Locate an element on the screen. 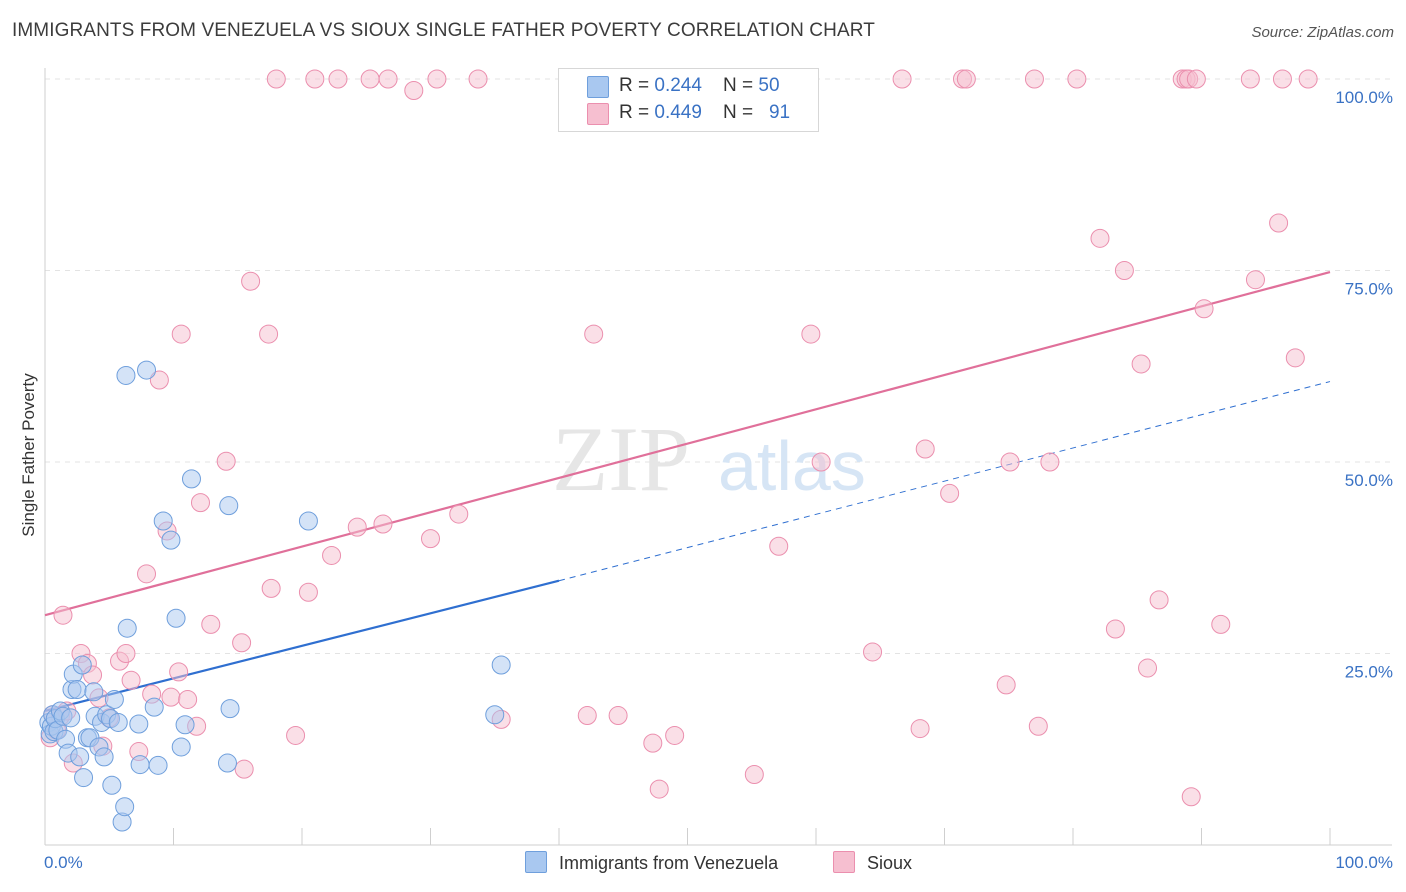 The height and width of the screenshot is (892, 1406). legend-item-sioux: Sioux is located at coordinates (872, 862).